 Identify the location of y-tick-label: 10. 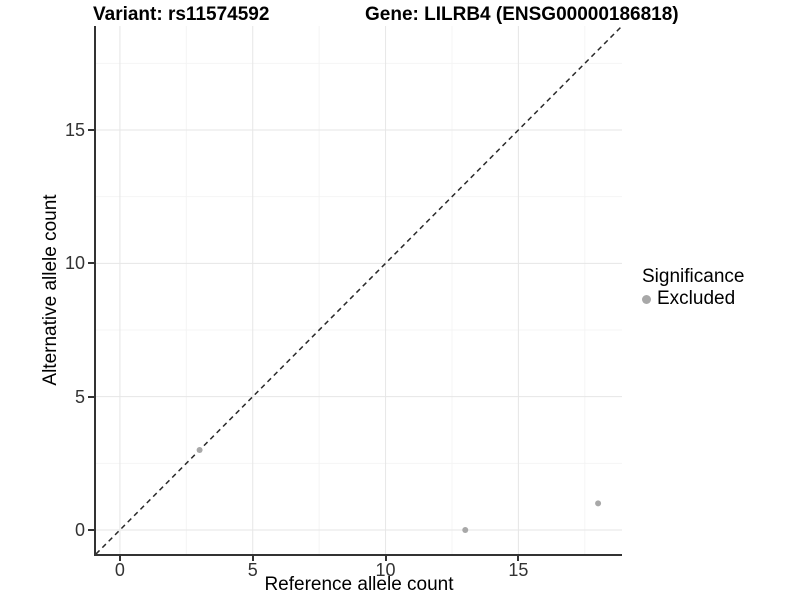
(74, 263).